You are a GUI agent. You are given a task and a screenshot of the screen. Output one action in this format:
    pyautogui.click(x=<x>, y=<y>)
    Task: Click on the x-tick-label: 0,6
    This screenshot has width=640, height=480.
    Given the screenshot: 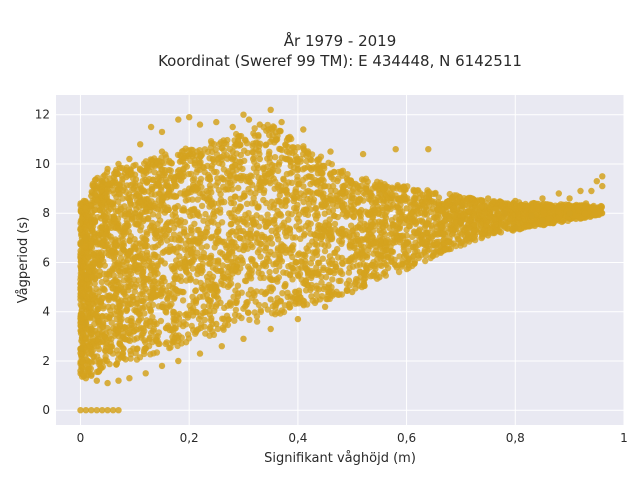 What is the action you would take?
    pyautogui.click(x=406, y=438)
    